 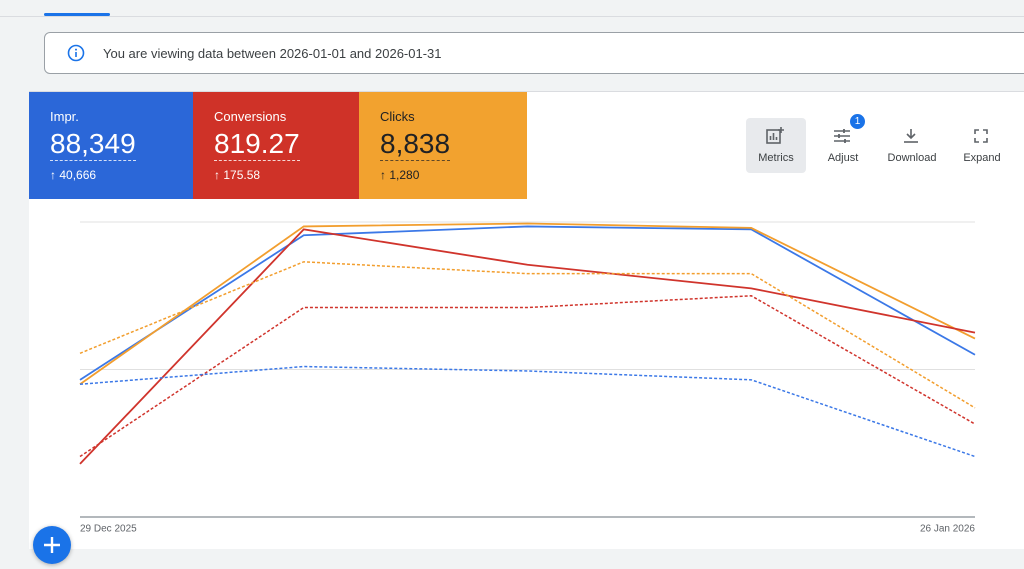 I want to click on scorecard-change: ↑ 40,666, so click(x=73, y=175).